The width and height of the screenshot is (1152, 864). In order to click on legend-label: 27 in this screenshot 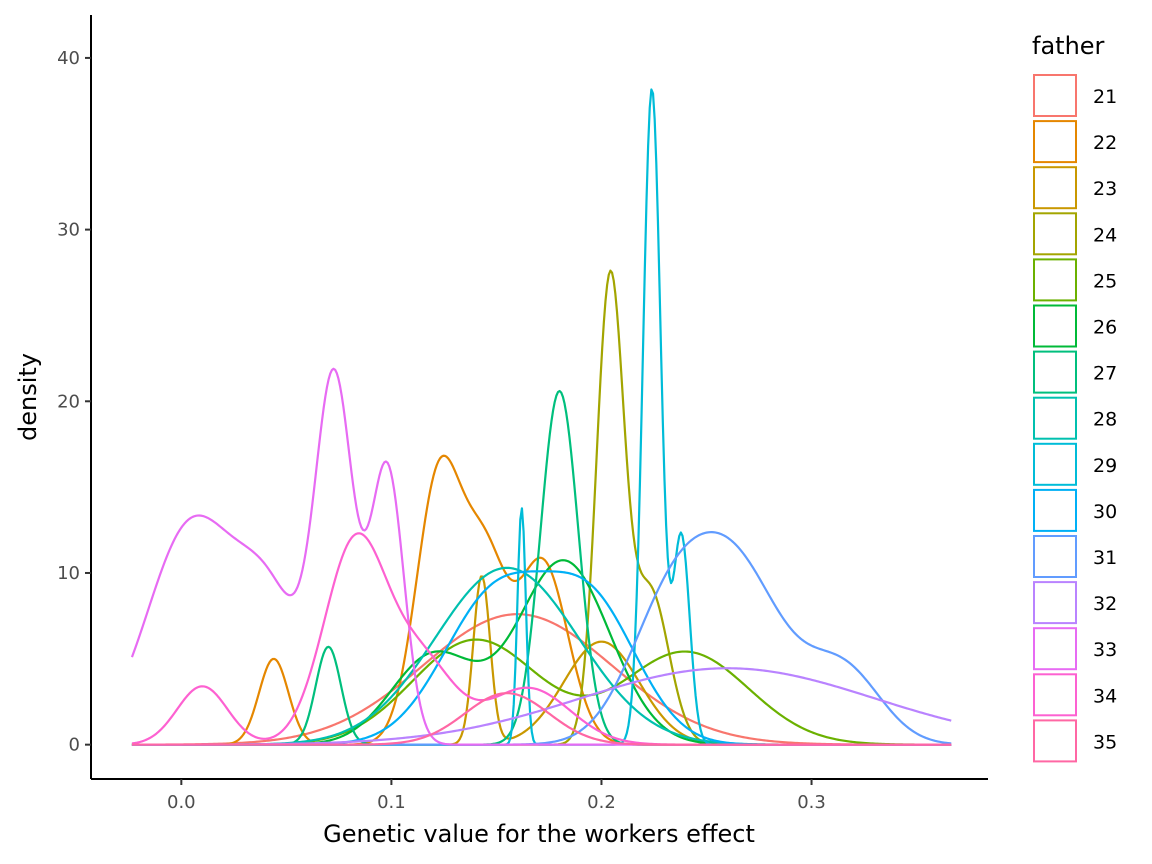, I will do `click(1105, 374)`.